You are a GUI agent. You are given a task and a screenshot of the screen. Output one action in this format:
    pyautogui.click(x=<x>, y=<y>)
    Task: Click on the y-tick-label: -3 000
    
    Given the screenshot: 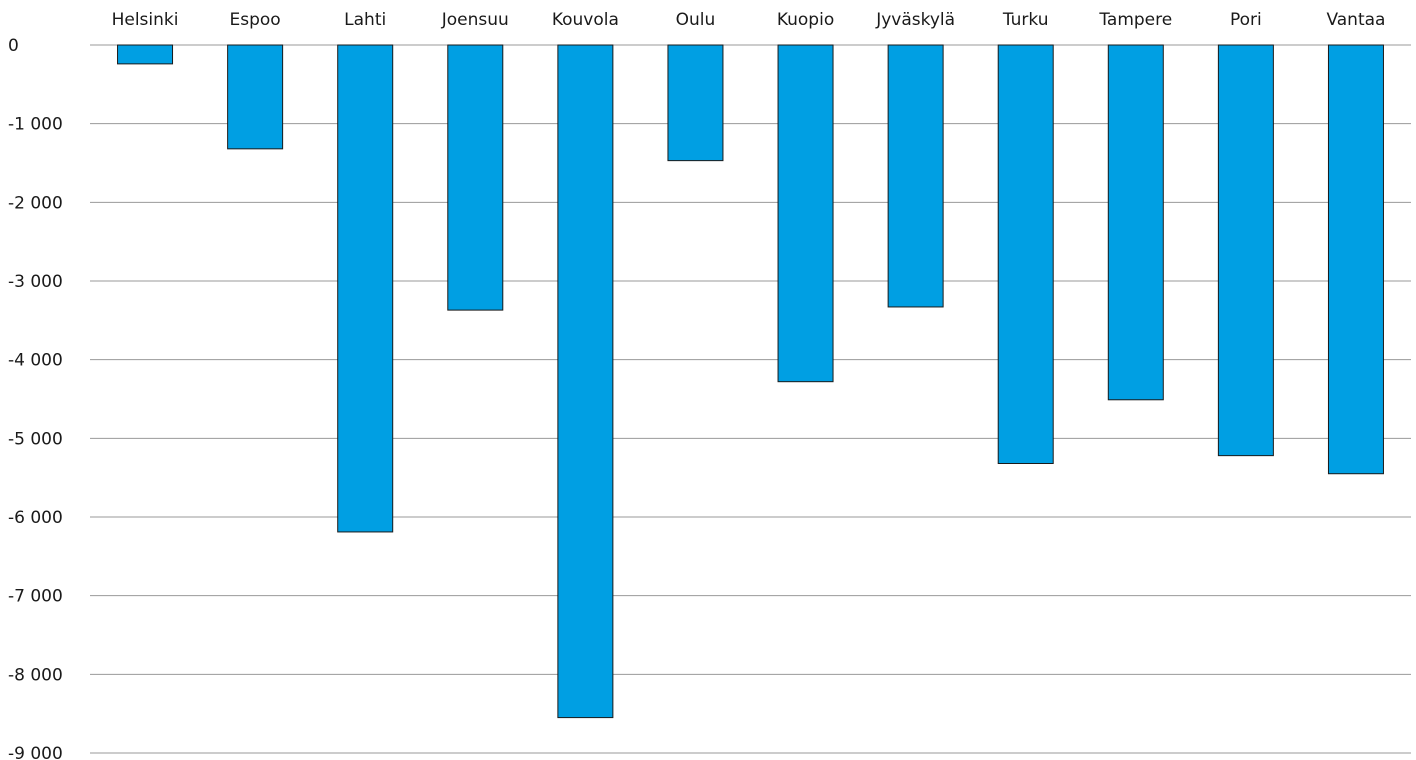 What is the action you would take?
    pyautogui.click(x=35, y=282)
    